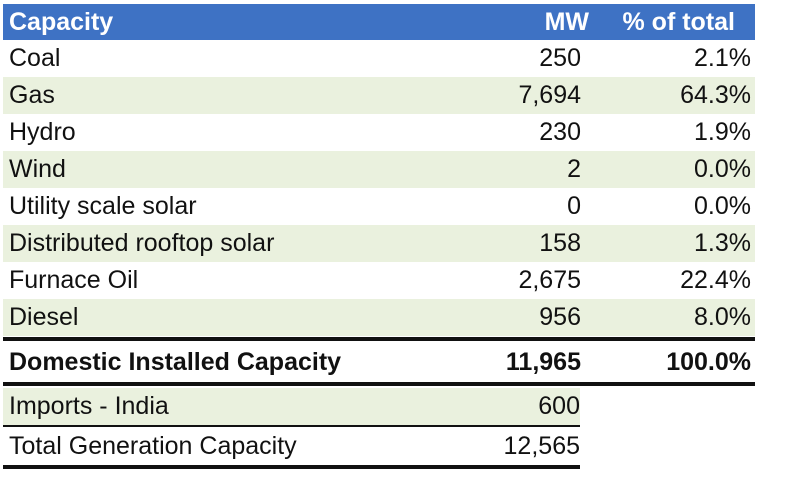 The image size is (785, 479). What do you see at coordinates (715, 280) in the screenshot?
I see `row-percent: 22.4%` at bounding box center [715, 280].